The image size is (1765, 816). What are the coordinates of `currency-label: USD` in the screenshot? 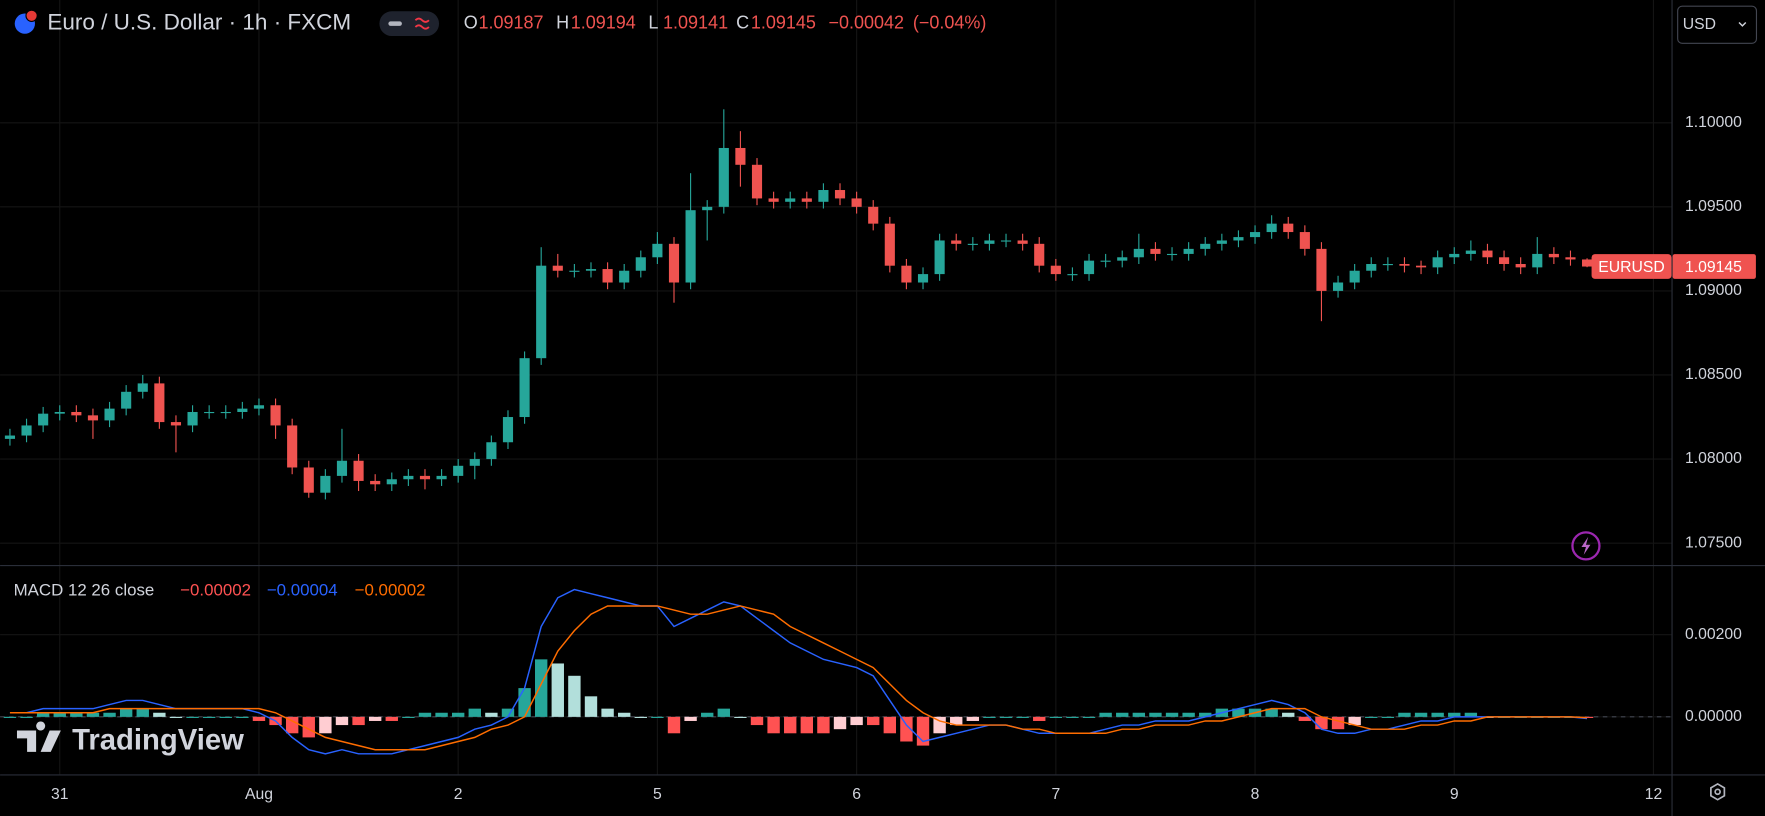 It's located at (1699, 24).